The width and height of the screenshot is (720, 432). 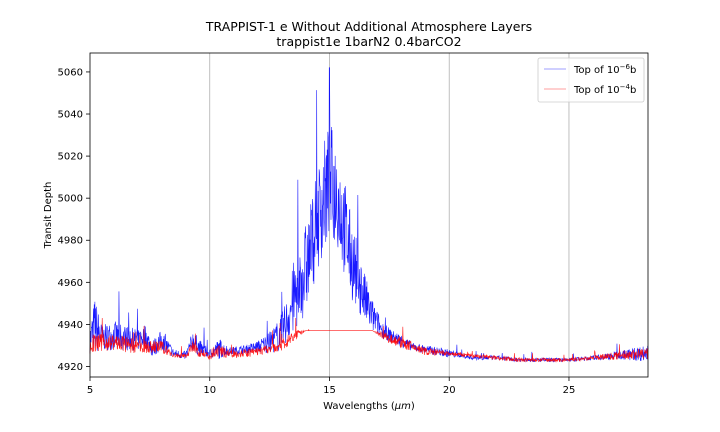 I want to click on x-tick-label: 15, so click(x=329, y=390).